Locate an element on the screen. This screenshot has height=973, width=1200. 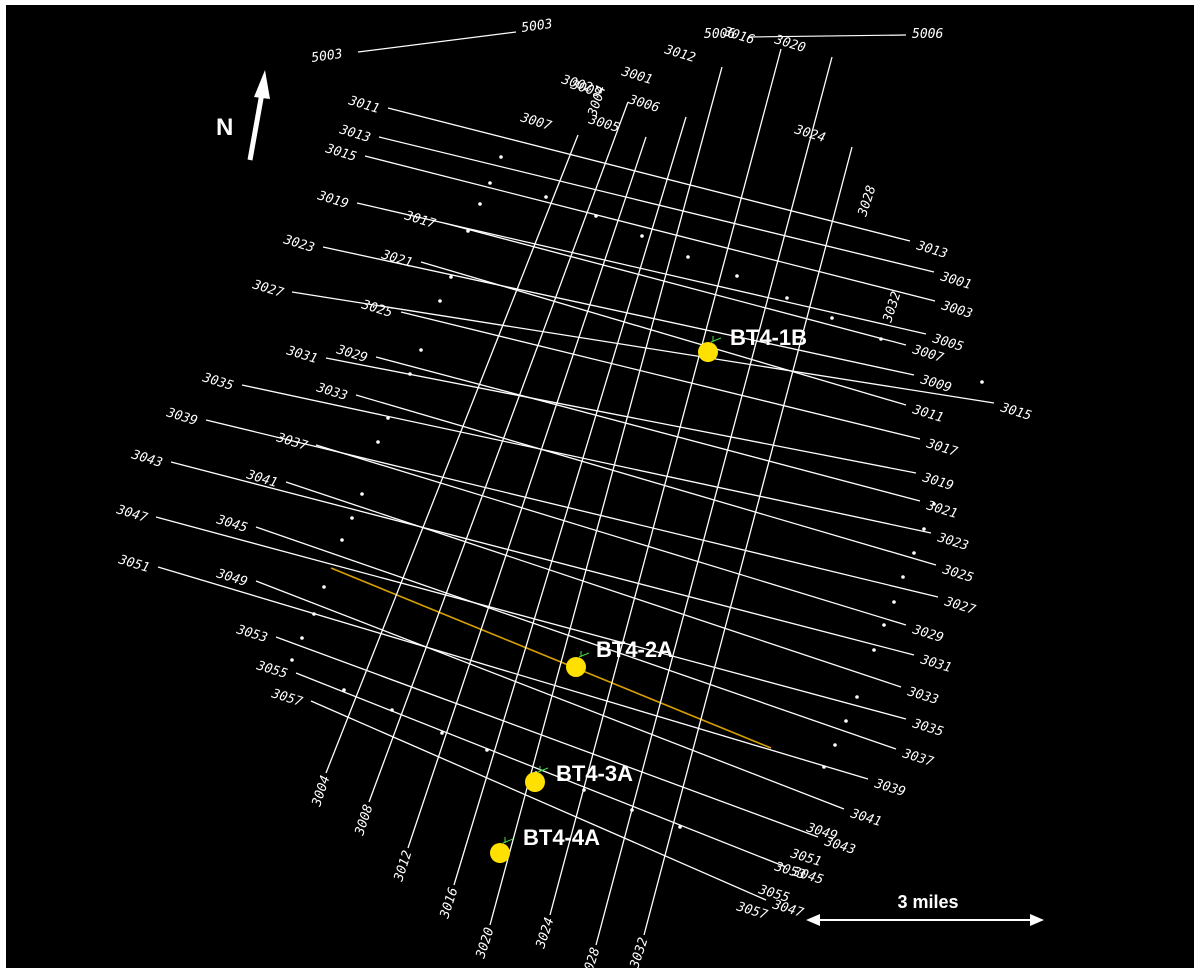
well-marker-BT4-1B is located at coordinates (708, 352).